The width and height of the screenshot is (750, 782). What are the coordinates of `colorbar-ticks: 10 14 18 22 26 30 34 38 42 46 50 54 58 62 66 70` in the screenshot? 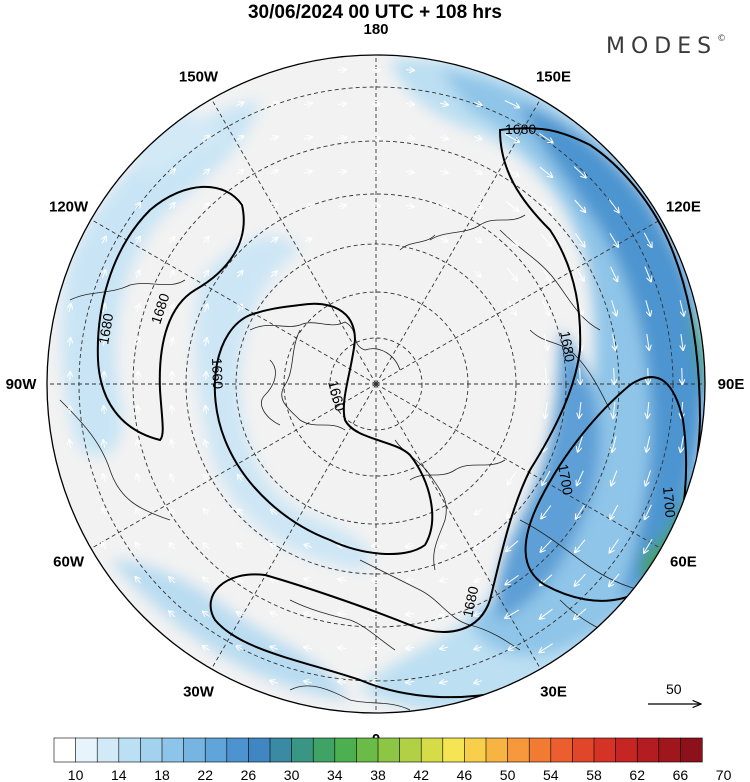 It's located at (400, 774).